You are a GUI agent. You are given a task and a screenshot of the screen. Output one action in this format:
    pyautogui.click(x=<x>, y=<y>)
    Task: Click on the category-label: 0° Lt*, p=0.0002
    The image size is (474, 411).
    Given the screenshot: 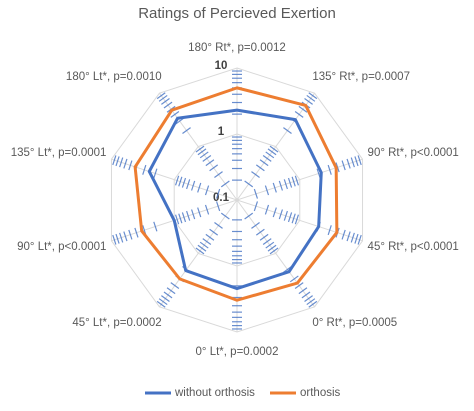 What is the action you would take?
    pyautogui.click(x=237, y=352)
    